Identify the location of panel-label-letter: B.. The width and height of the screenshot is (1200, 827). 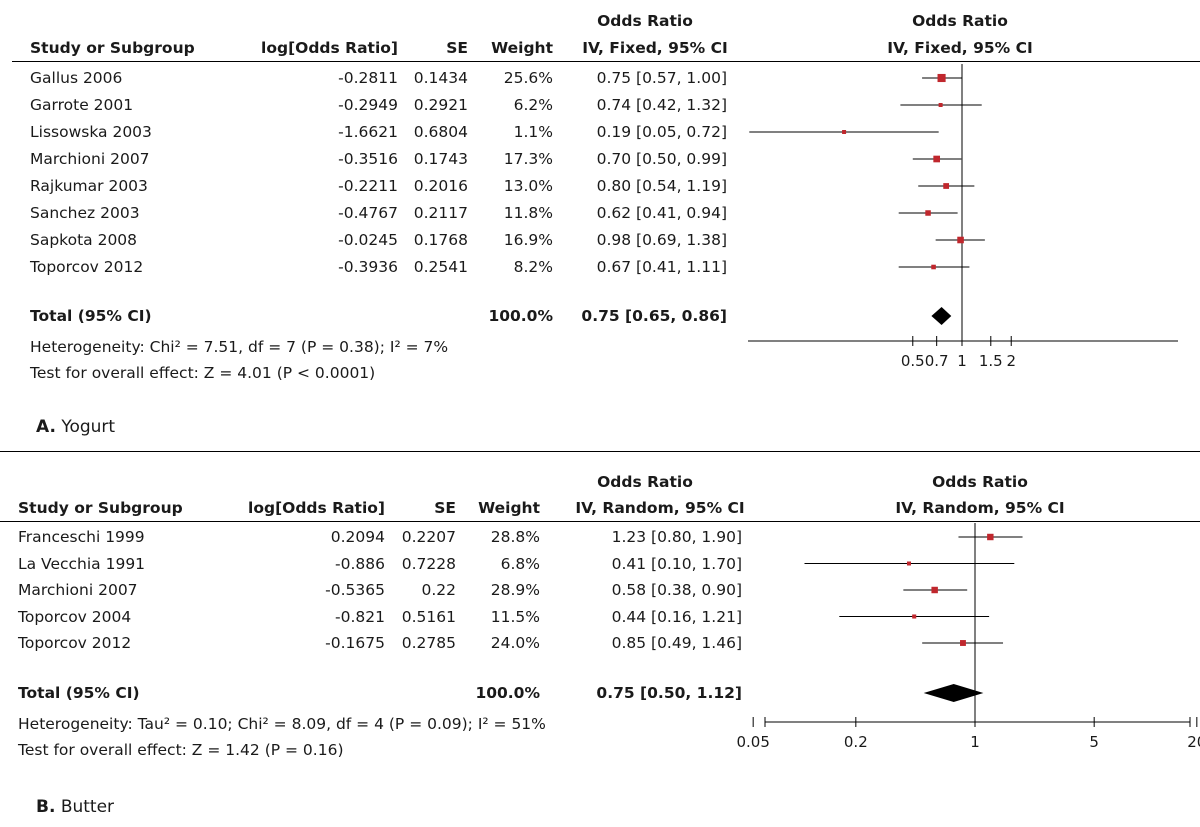
(46, 807).